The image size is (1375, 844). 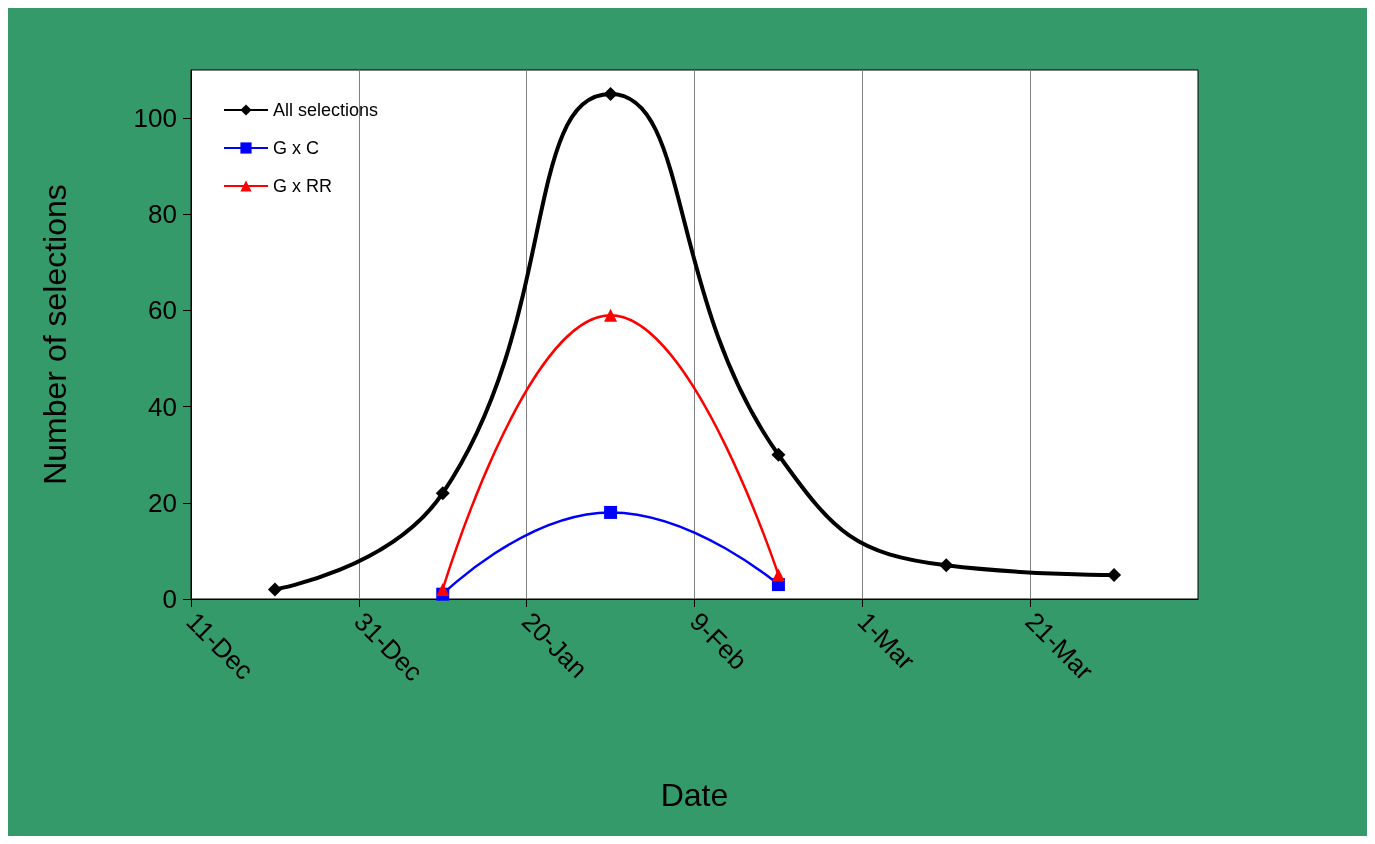 What do you see at coordinates (55, 334) in the screenshot?
I see `y-axis-title: Number of selections` at bounding box center [55, 334].